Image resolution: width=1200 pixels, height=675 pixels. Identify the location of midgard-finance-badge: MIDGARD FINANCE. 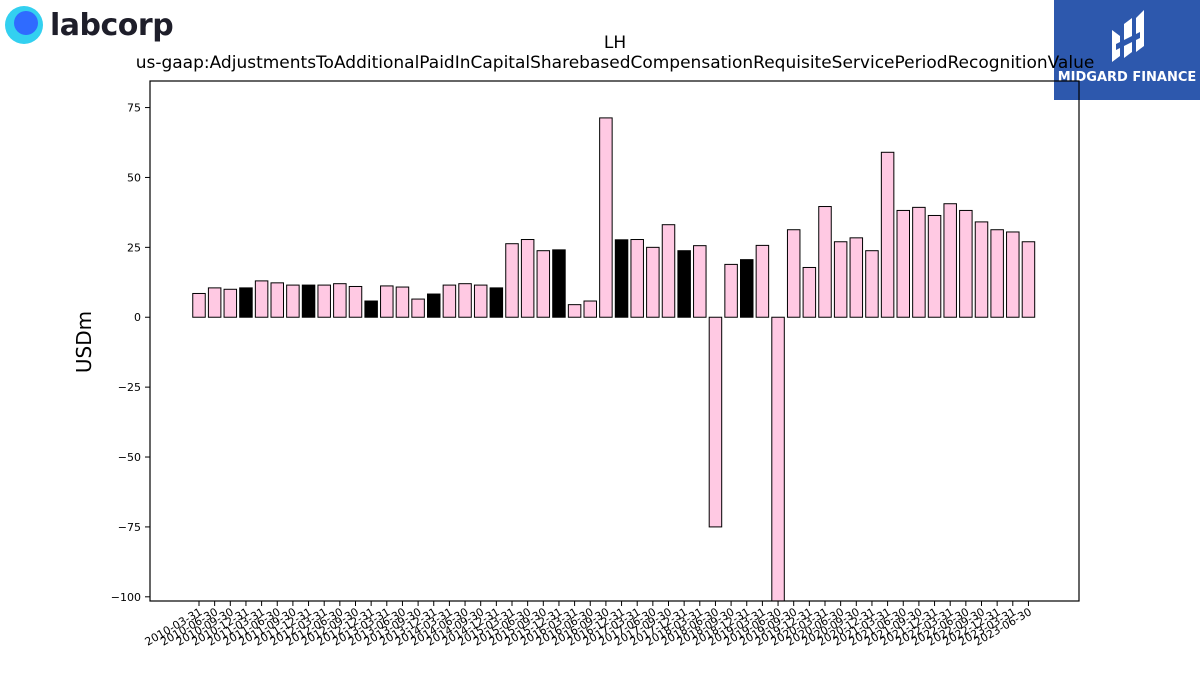
(1127, 50).